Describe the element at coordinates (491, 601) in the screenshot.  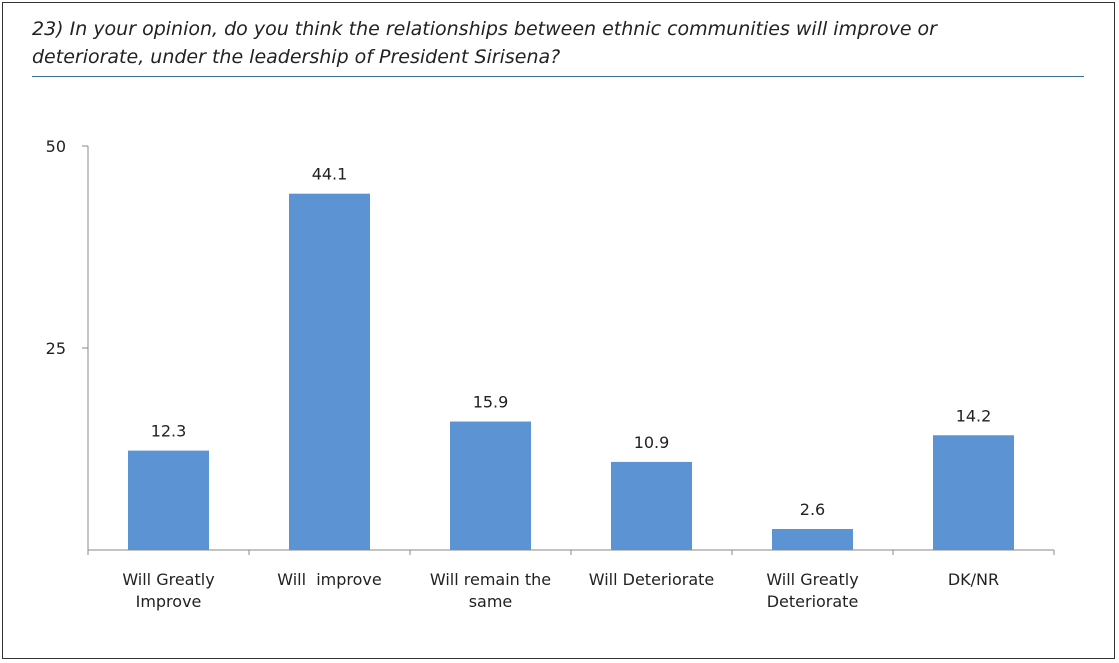
I see `category-label: same` at that location.